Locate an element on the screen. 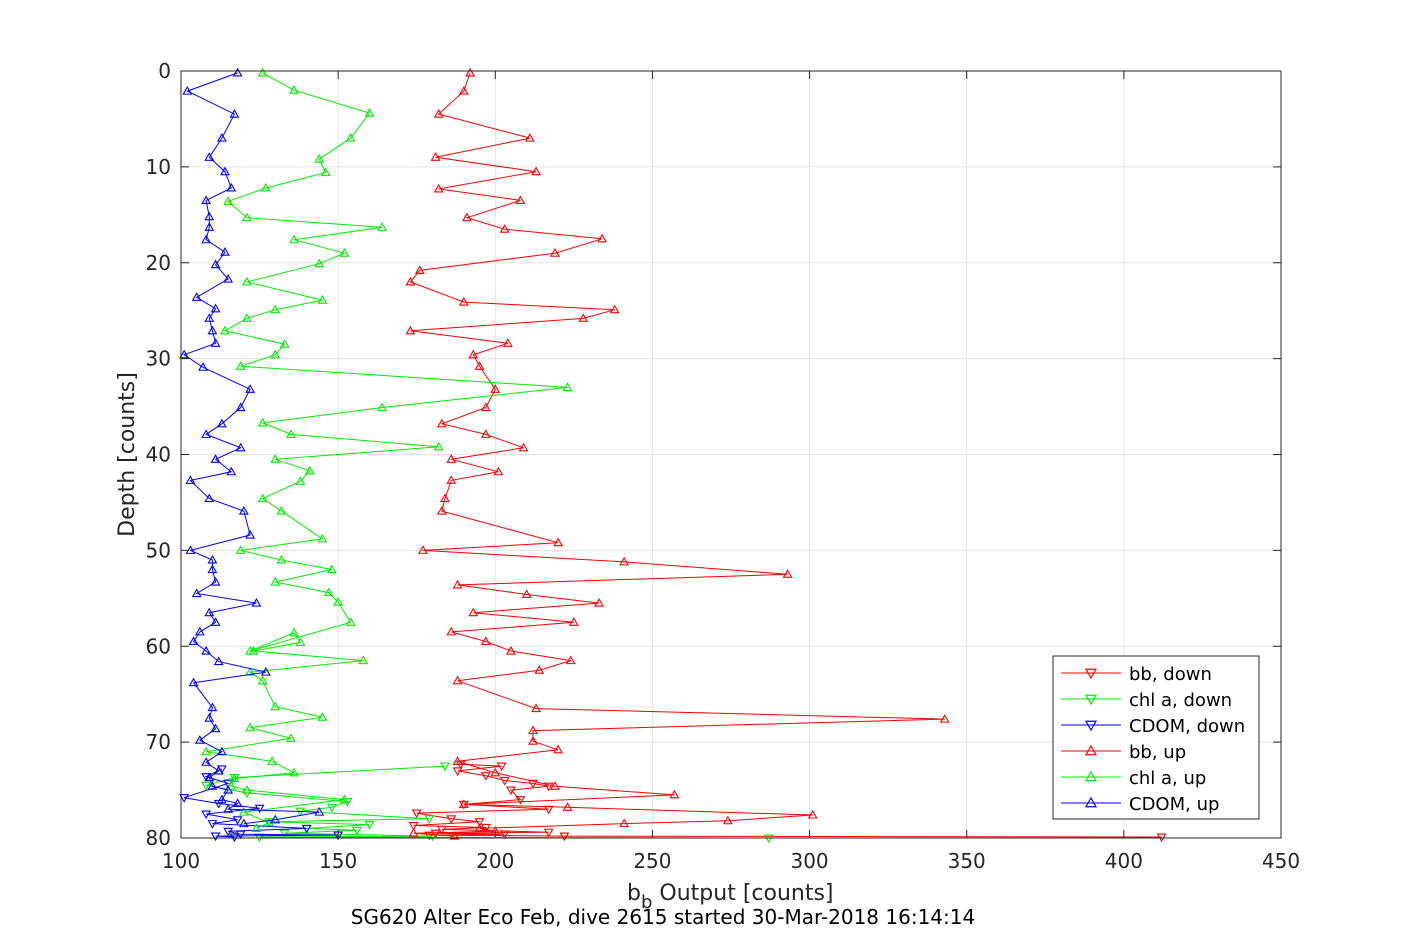 This screenshot has height=945, width=1417. legend-item: CDOM, up is located at coordinates (1140, 804).